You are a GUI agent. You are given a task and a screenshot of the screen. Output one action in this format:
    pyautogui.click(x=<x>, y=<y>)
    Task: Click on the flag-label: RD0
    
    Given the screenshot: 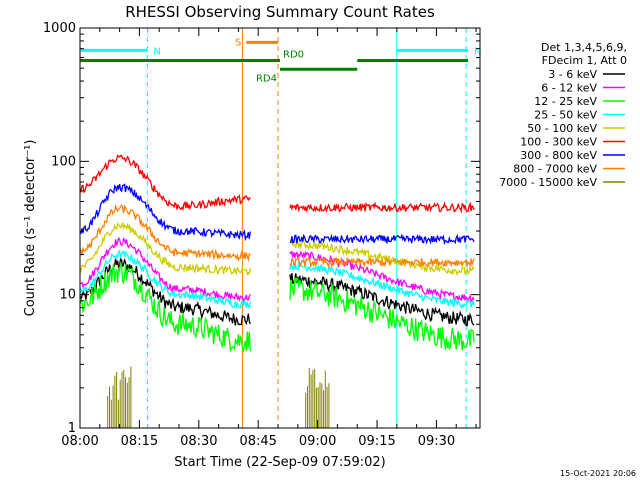 What is the action you would take?
    pyautogui.click(x=293, y=55)
    